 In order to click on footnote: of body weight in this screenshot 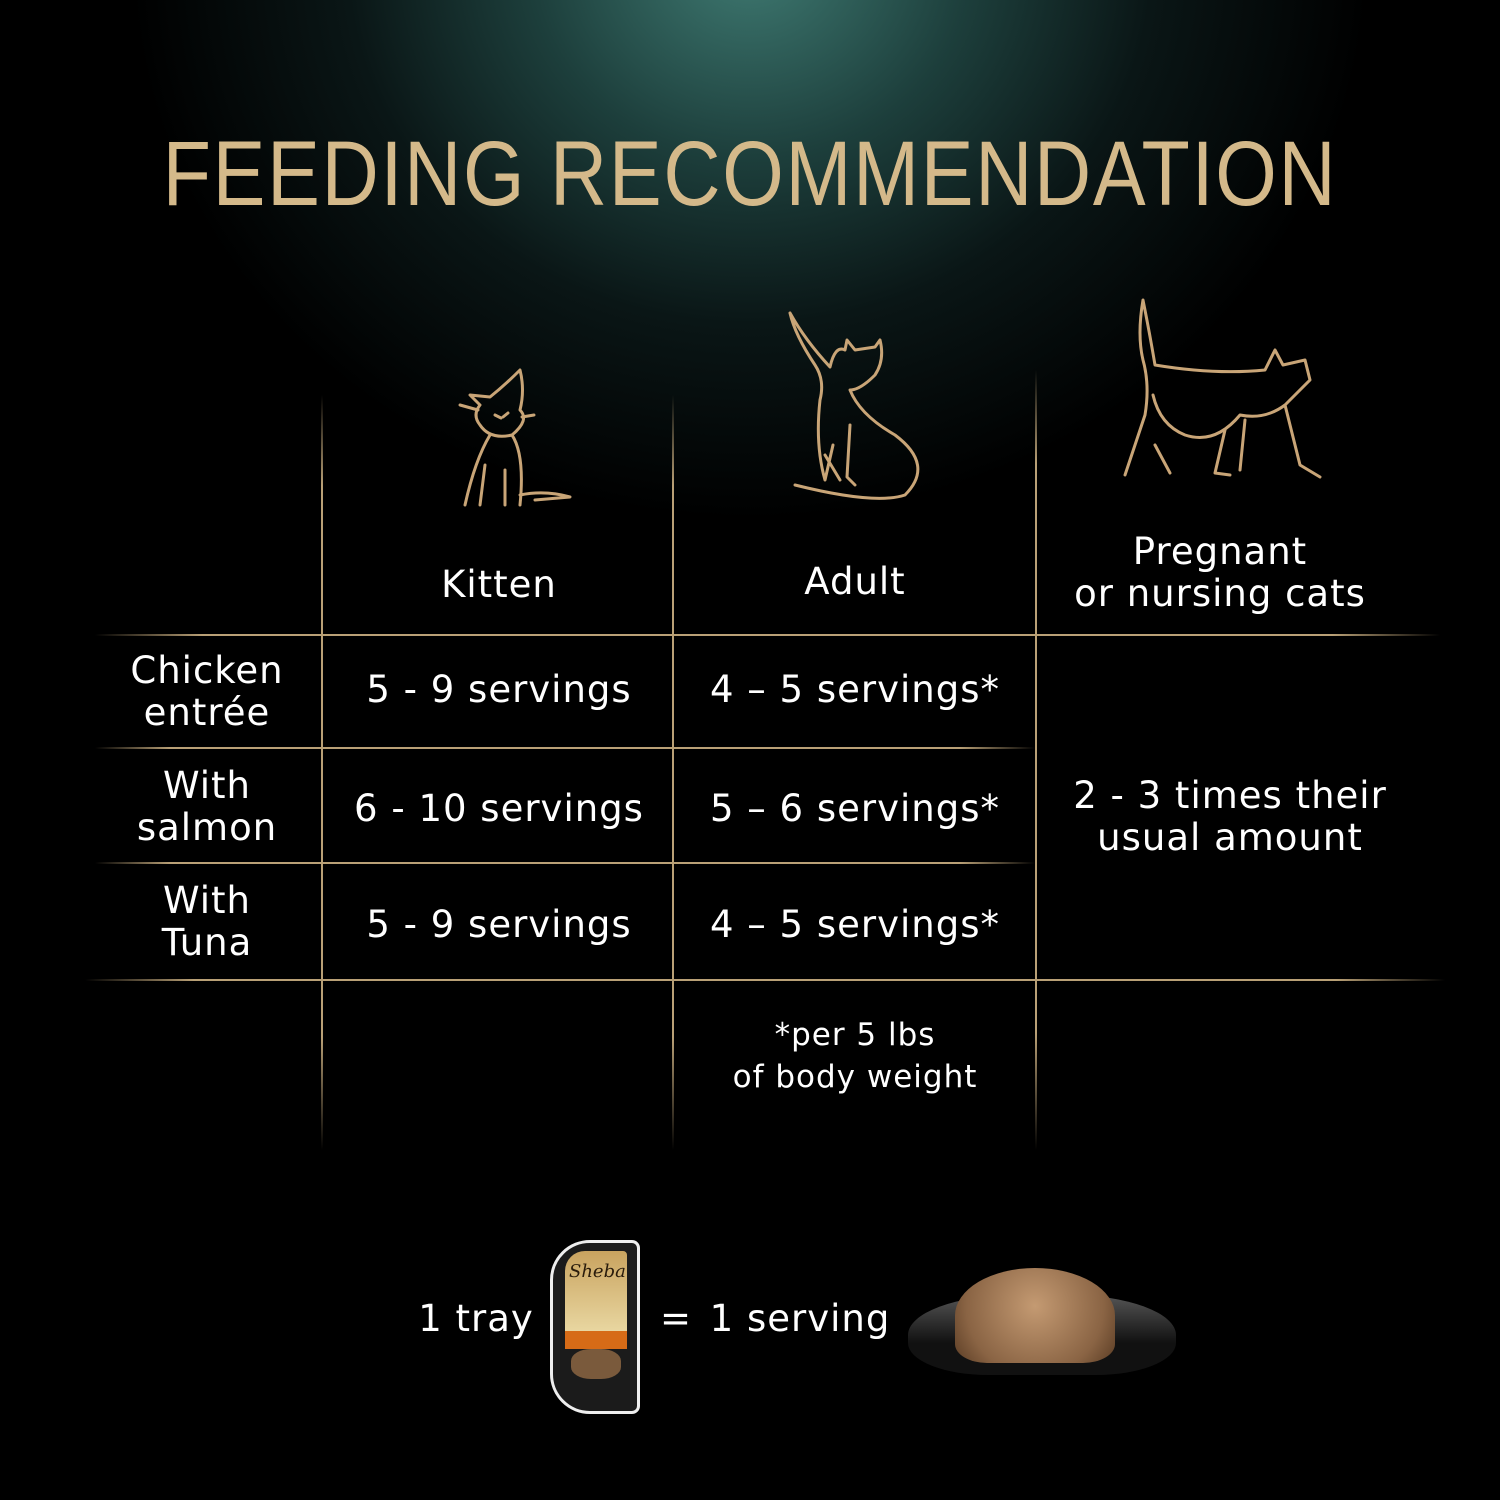, I will do `click(855, 1077)`.